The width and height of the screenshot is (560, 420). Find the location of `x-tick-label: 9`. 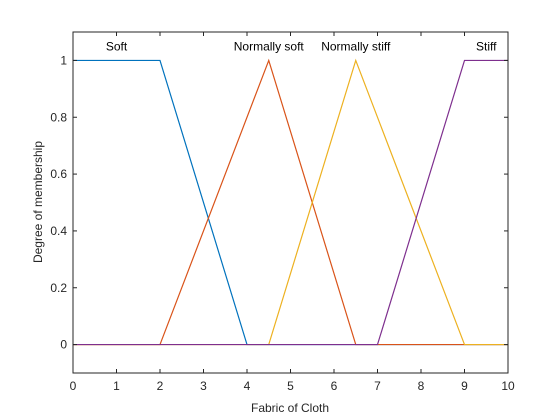

x-tick-label: 9 is located at coordinates (464, 386).